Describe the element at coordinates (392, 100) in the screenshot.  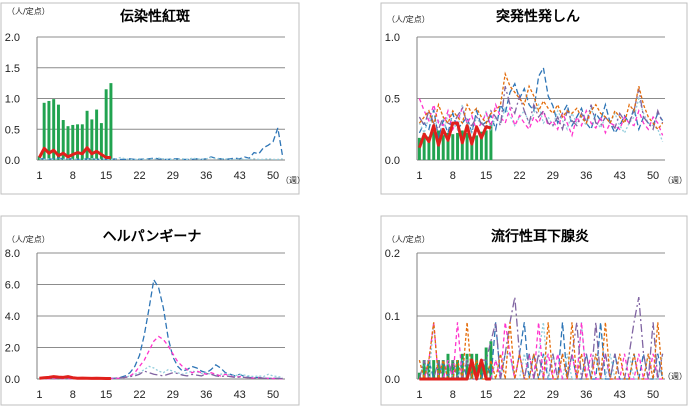
I see `y-tick-label: 0.5` at that location.